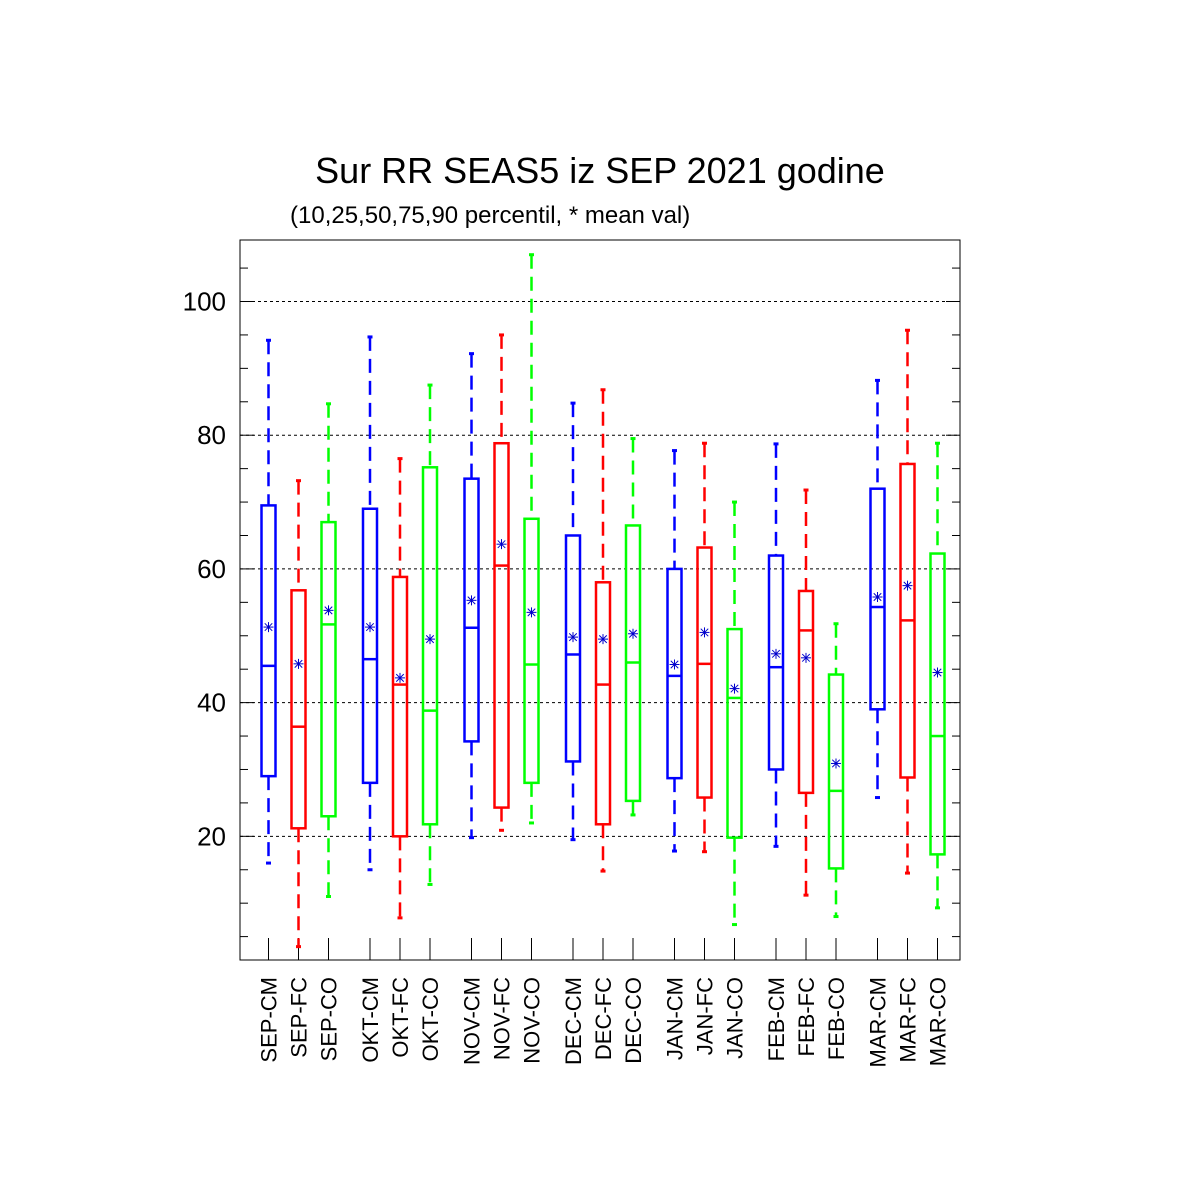  What do you see at coordinates (472, 1021) in the screenshot?
I see `x-tick-label: NOV-CM` at bounding box center [472, 1021].